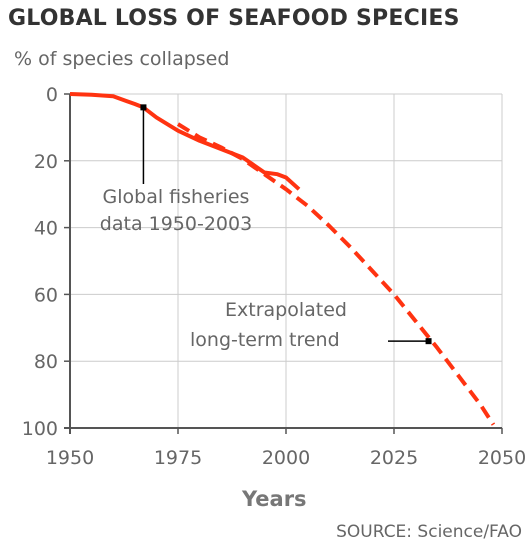 The width and height of the screenshot is (530, 546). What do you see at coordinates (70, 458) in the screenshot?
I see `x-tick-label: 1950` at bounding box center [70, 458].